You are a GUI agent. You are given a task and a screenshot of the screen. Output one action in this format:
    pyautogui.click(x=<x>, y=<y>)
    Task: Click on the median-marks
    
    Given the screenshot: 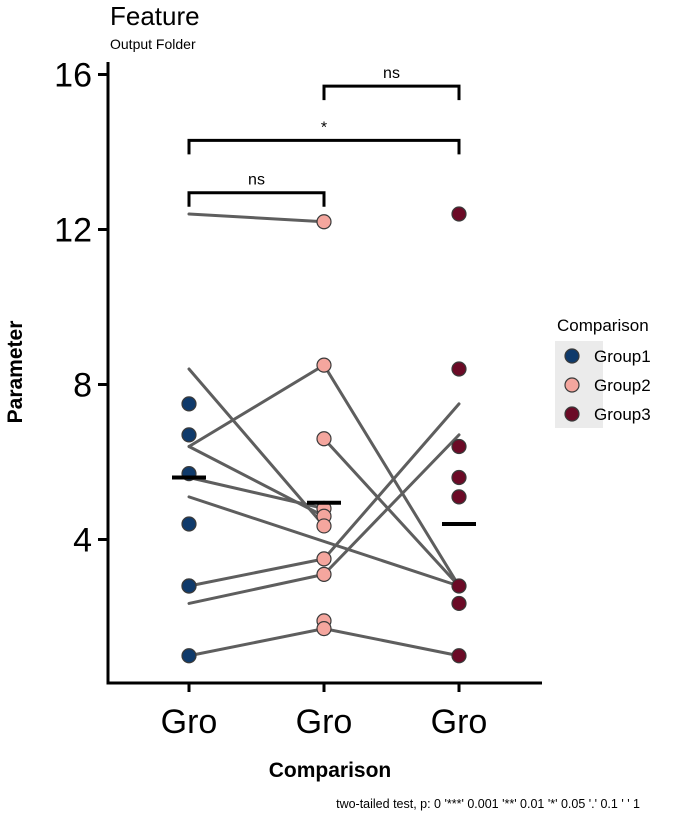 What is the action you would take?
    pyautogui.click(x=324, y=500)
    